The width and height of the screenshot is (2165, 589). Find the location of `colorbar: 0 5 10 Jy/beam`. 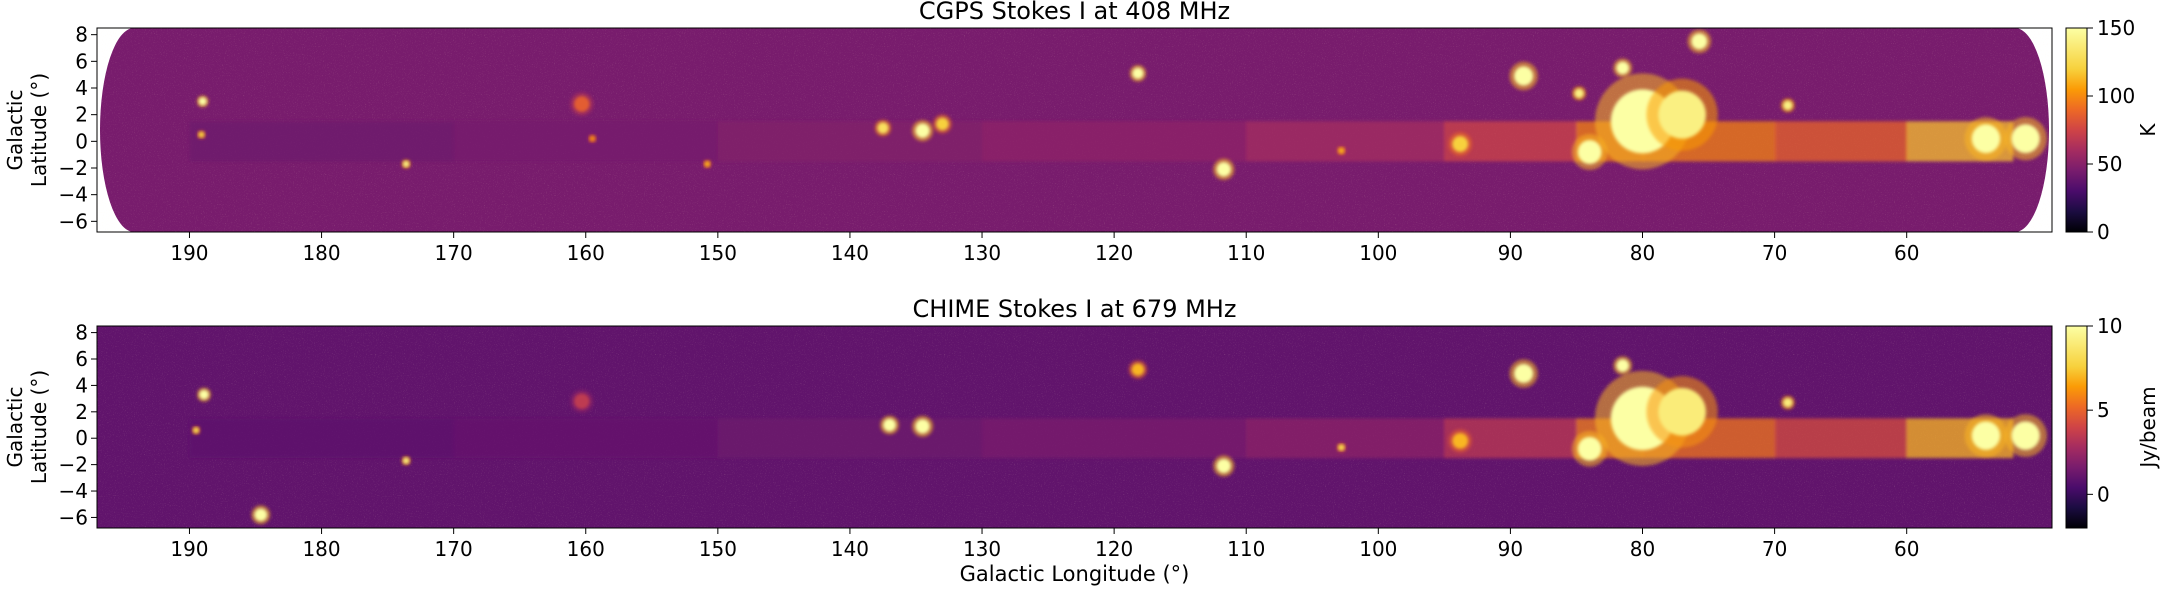

colorbar: 0 5 10 Jy/beam is located at coordinates (2112, 421).